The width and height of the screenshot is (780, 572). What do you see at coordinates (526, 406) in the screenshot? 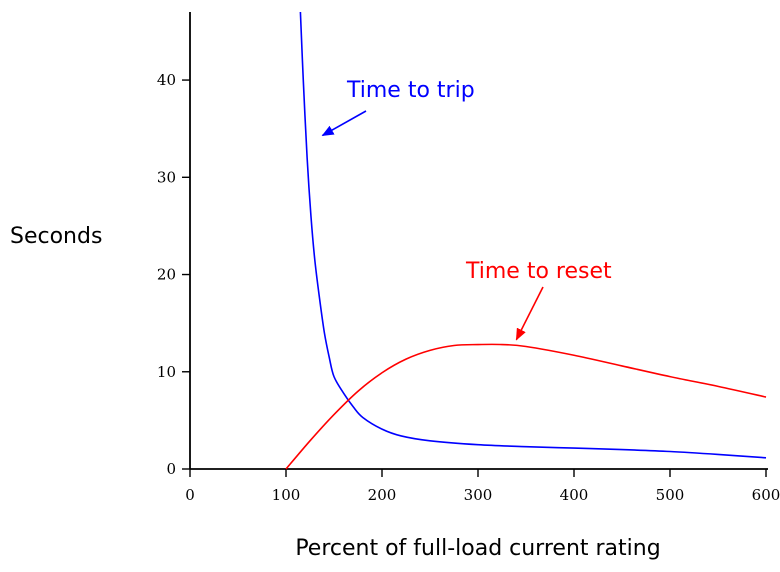
I see `series-line-time-to-reset` at bounding box center [526, 406].